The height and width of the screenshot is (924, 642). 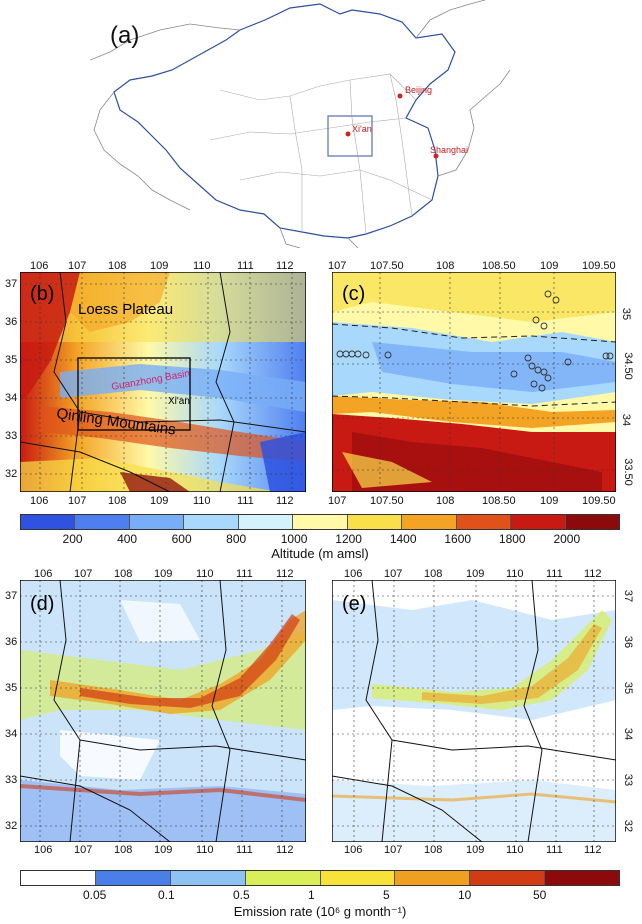 I want to click on colorbar-tick-label: 1200, so click(x=348, y=539).